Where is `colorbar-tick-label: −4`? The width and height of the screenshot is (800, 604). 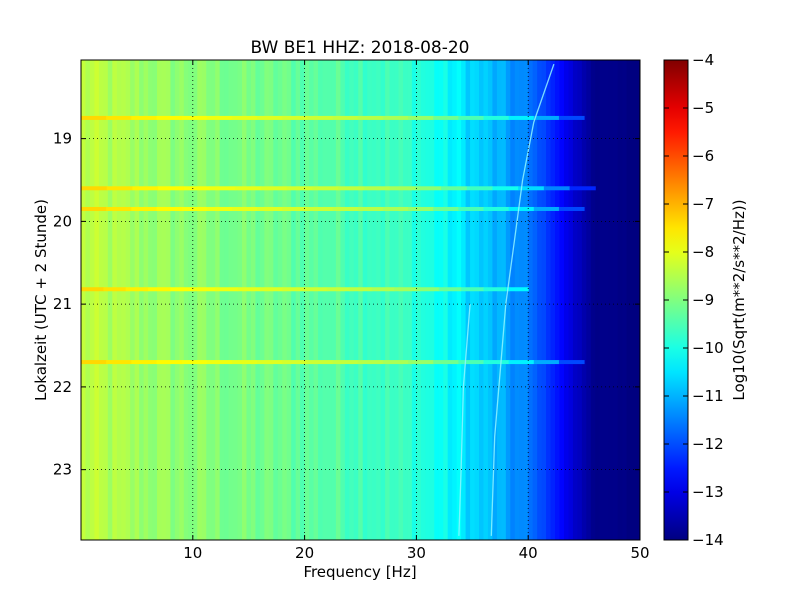 colorbar-tick-label: −4 is located at coordinates (703, 60).